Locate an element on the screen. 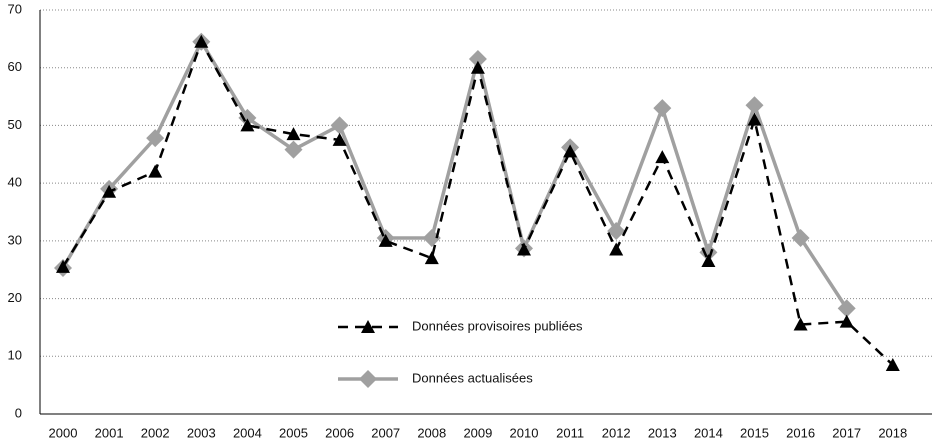  y-tick-label: 0 is located at coordinates (18, 412).